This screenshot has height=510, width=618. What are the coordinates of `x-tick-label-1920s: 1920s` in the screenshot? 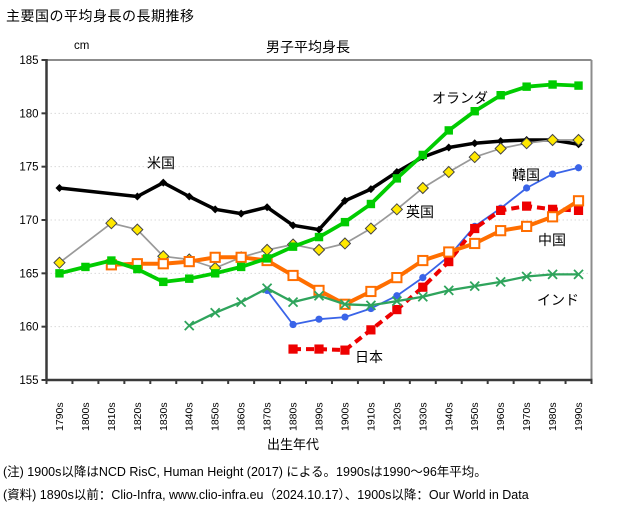 It's located at (397, 416).